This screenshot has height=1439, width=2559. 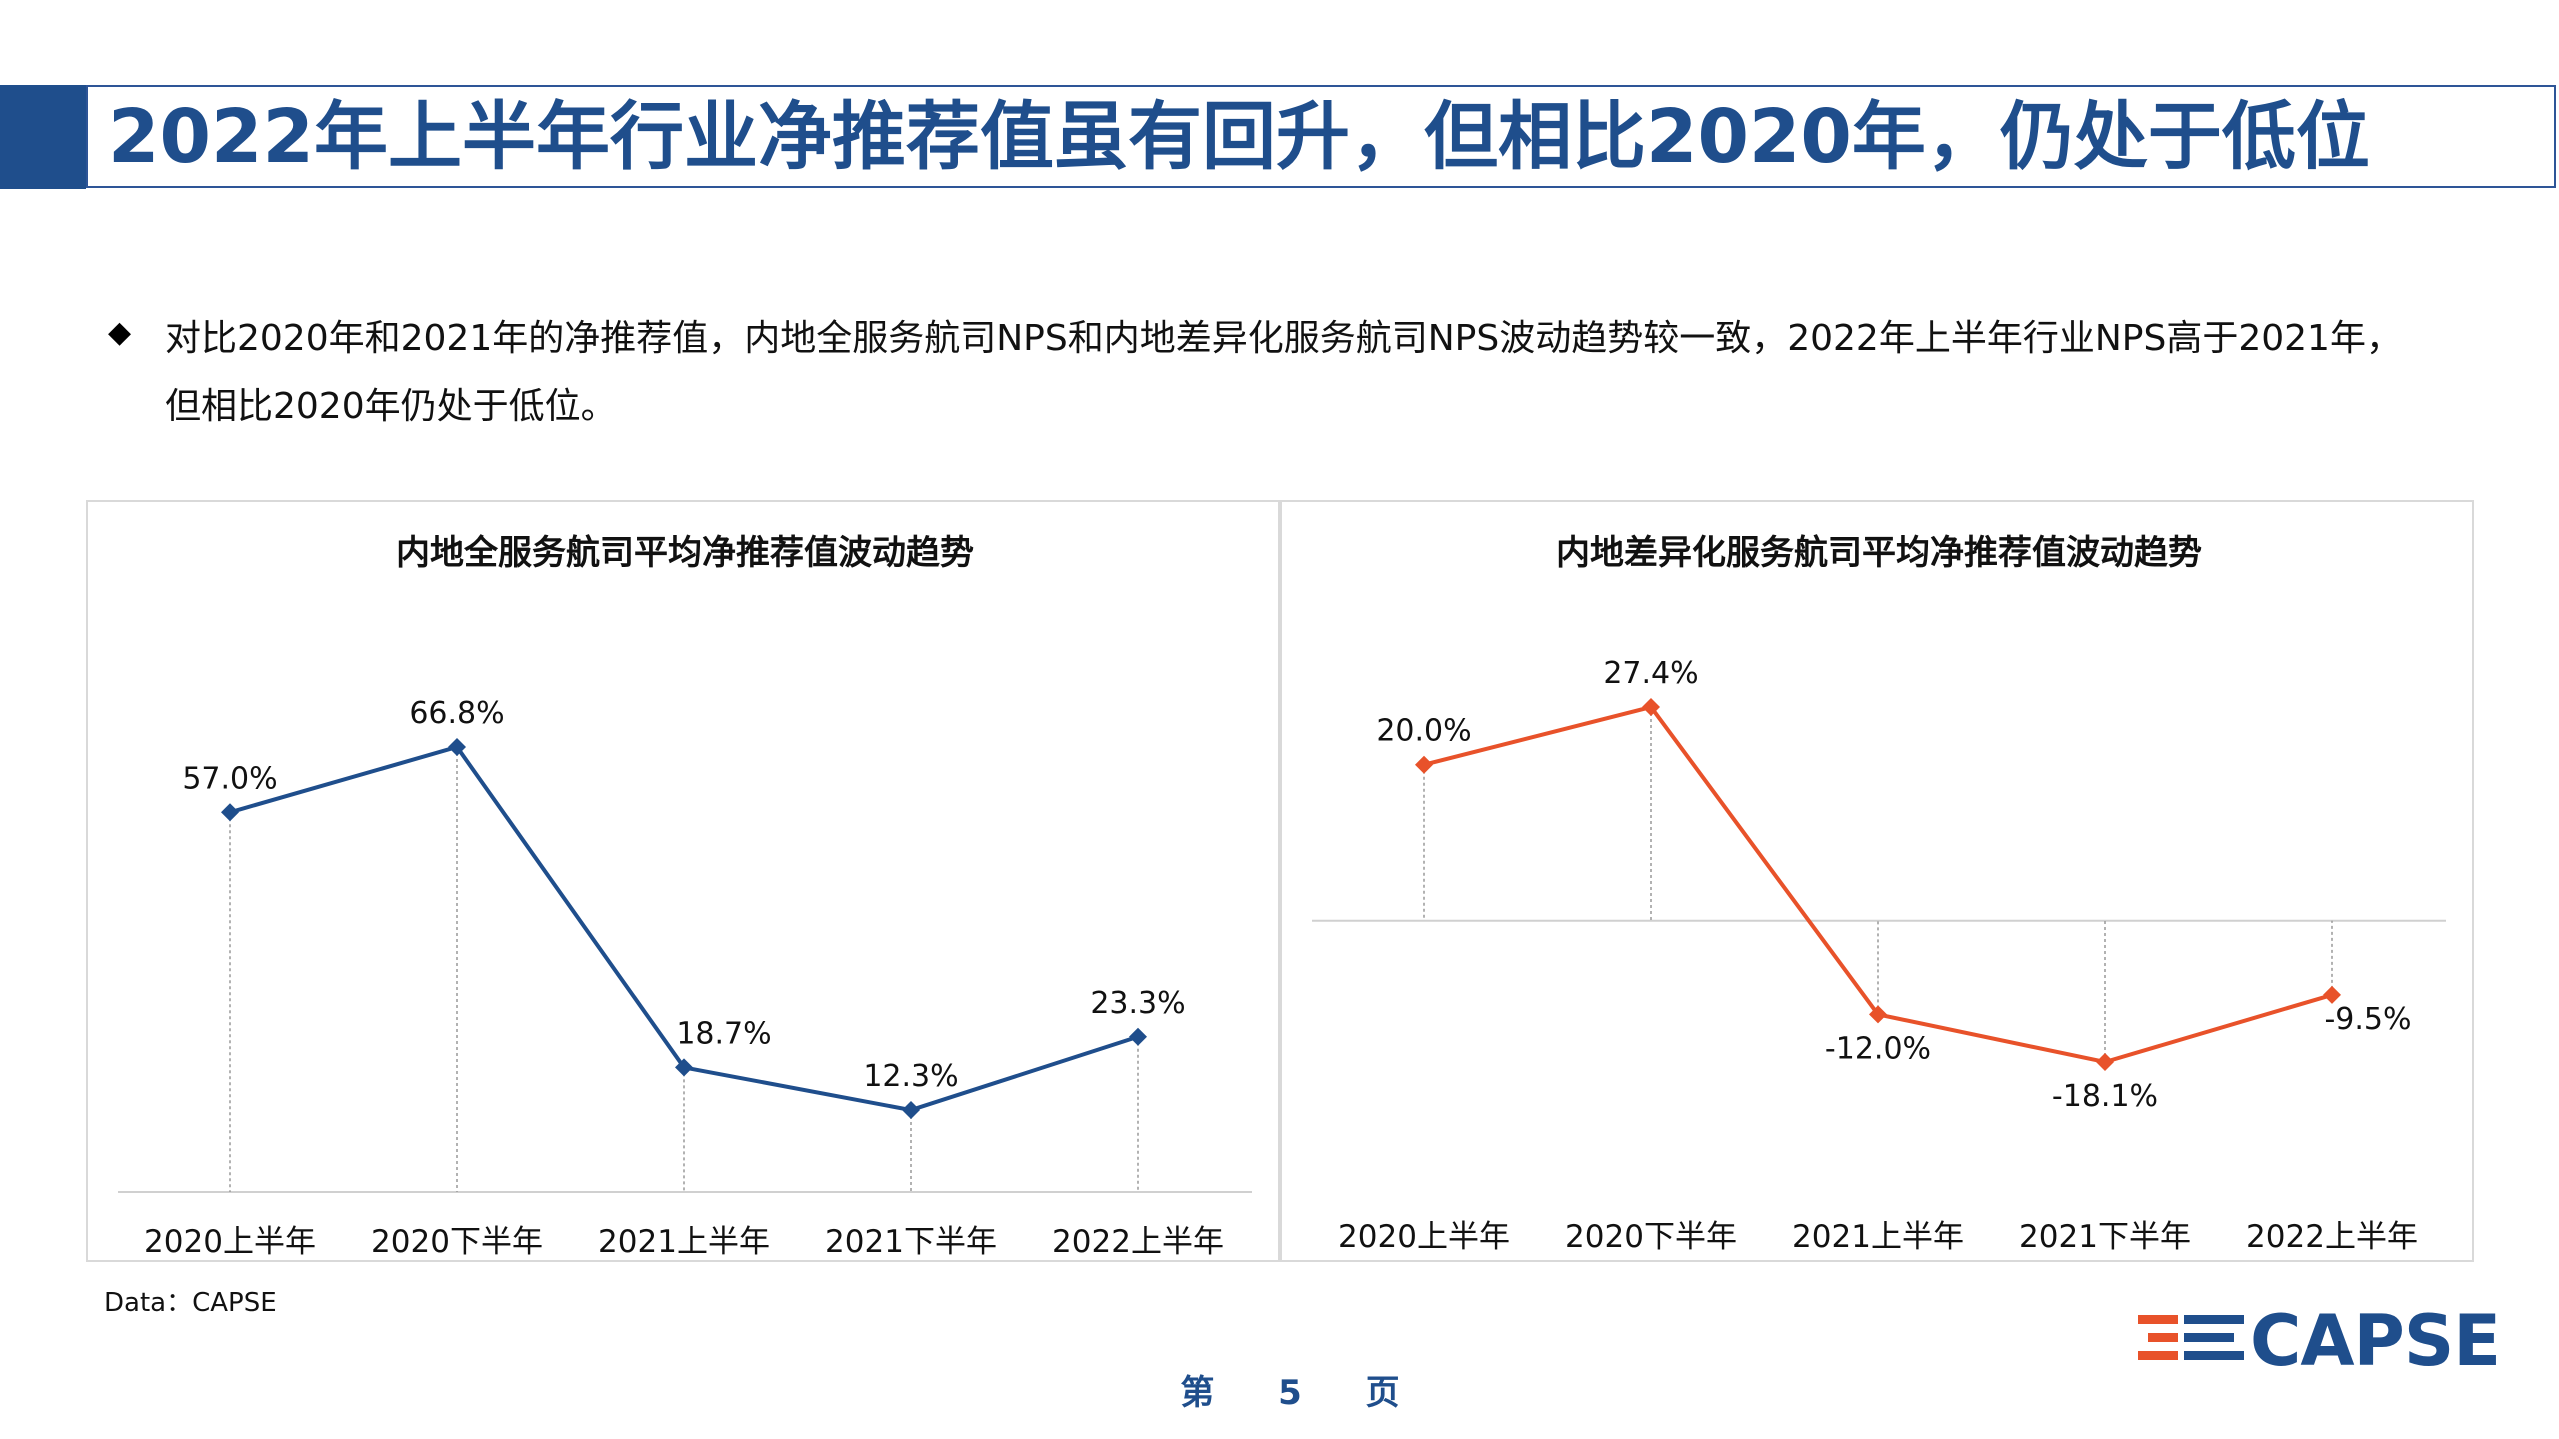 I want to click on data-label: -9.5%, so click(x=2367, y=1019).